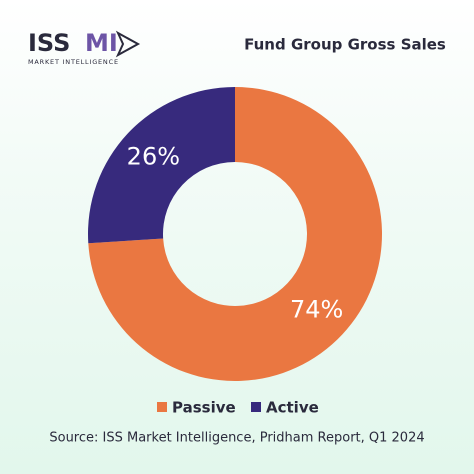 This screenshot has height=474, width=474. What do you see at coordinates (292, 408) in the screenshot?
I see `legend-label: Active` at bounding box center [292, 408].